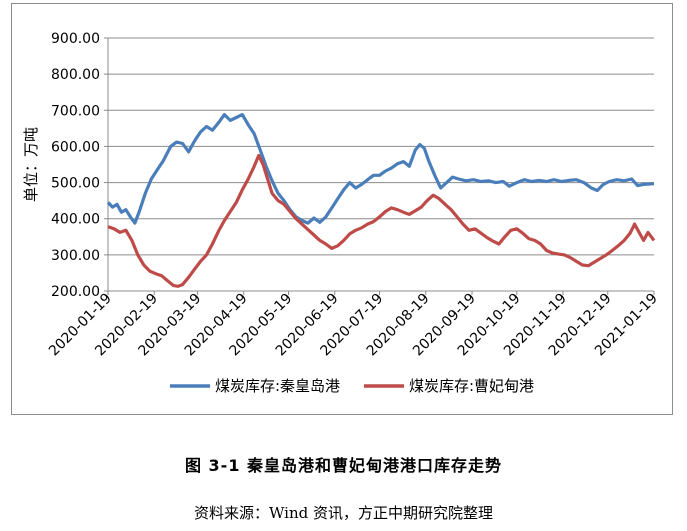 Image resolution: width=687 pixels, height=531 pixels. Describe the element at coordinates (75, 220) in the screenshot. I see `y-tick-label: 400.00` at that location.